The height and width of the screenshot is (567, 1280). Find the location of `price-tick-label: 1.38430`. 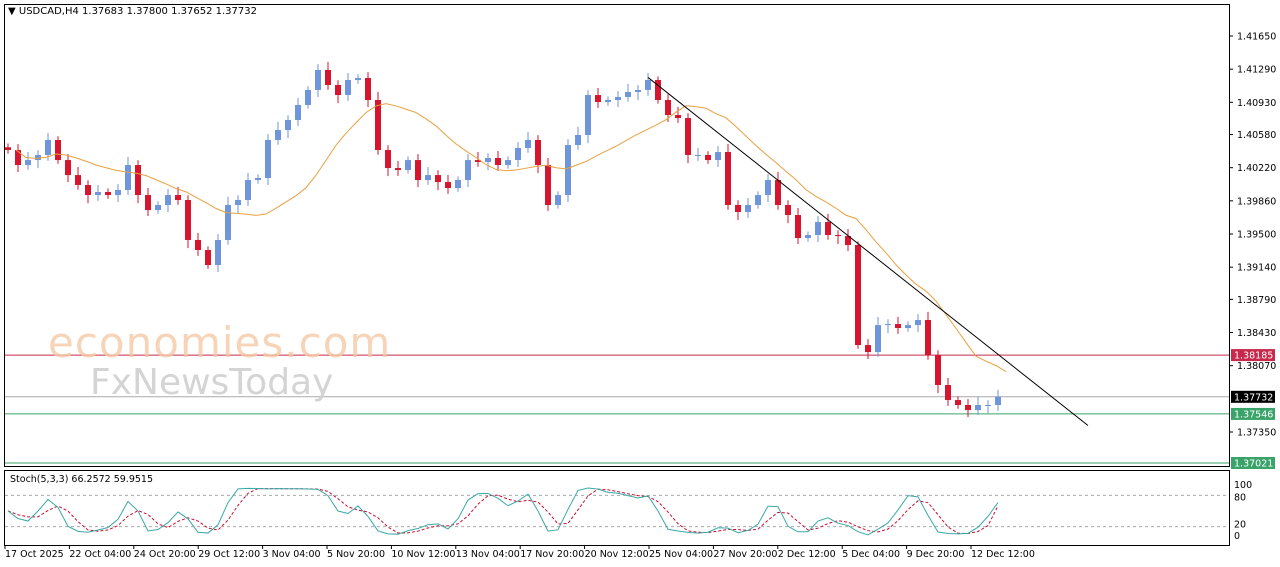

price-tick-label: 1.38430 is located at coordinates (1256, 333).